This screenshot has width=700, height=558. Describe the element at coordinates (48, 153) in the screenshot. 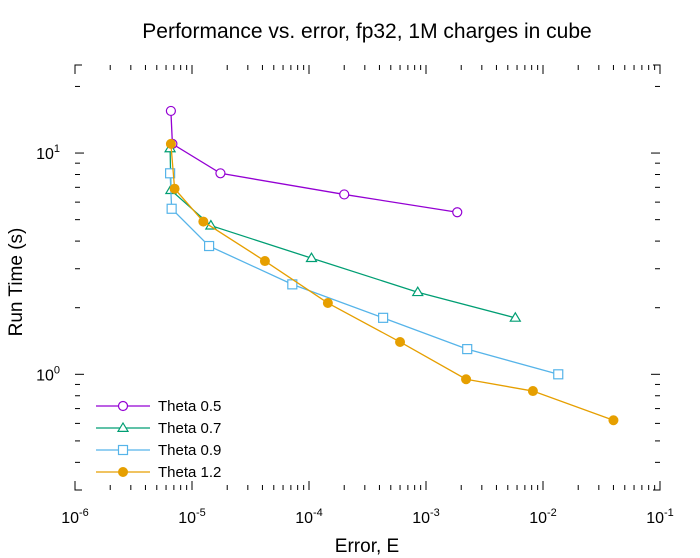

I see `y-tick-label: 10¹` at that location.